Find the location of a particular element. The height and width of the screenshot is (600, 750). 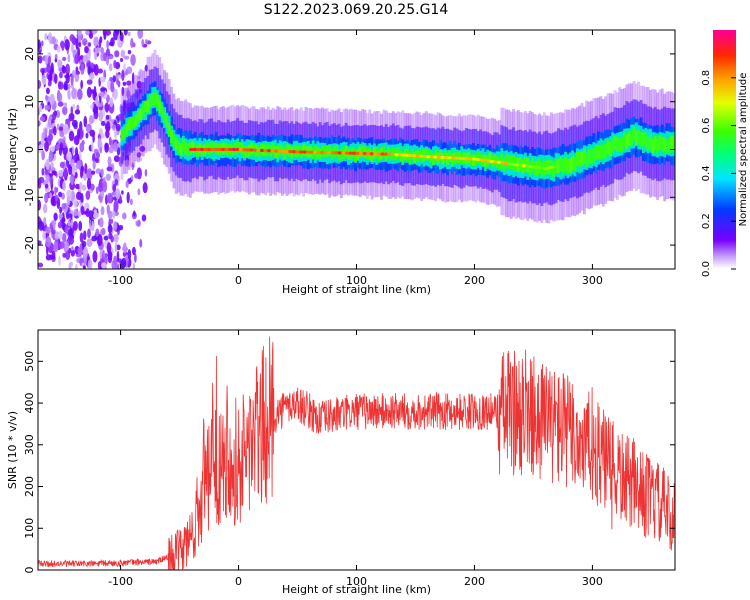

top-x-tick-label: -100 is located at coordinates (120, 280).